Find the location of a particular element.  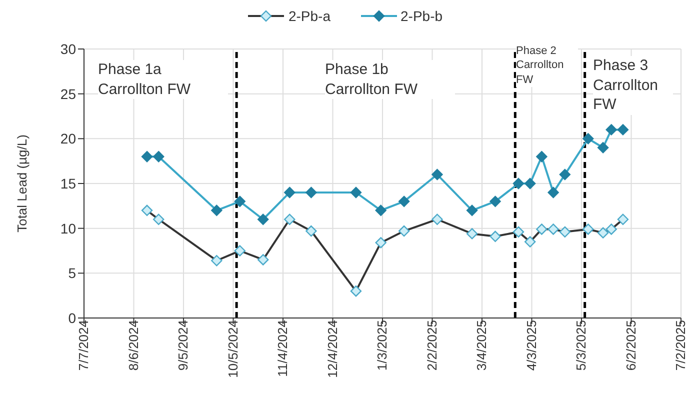

x-tick-label: 5/3/2025 is located at coordinates (581, 345).